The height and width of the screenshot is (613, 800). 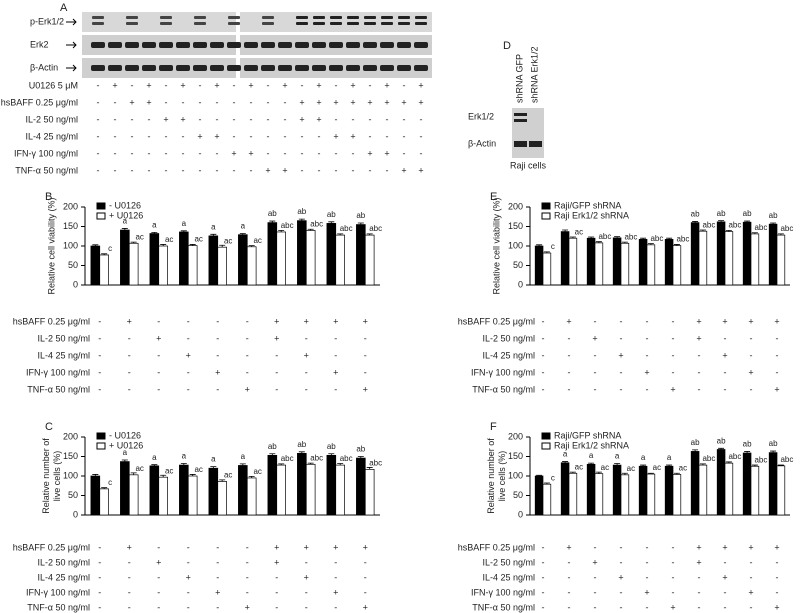 What do you see at coordinates (515, 436) in the screenshot?
I see `y-tick-label: 200` at bounding box center [515, 436].